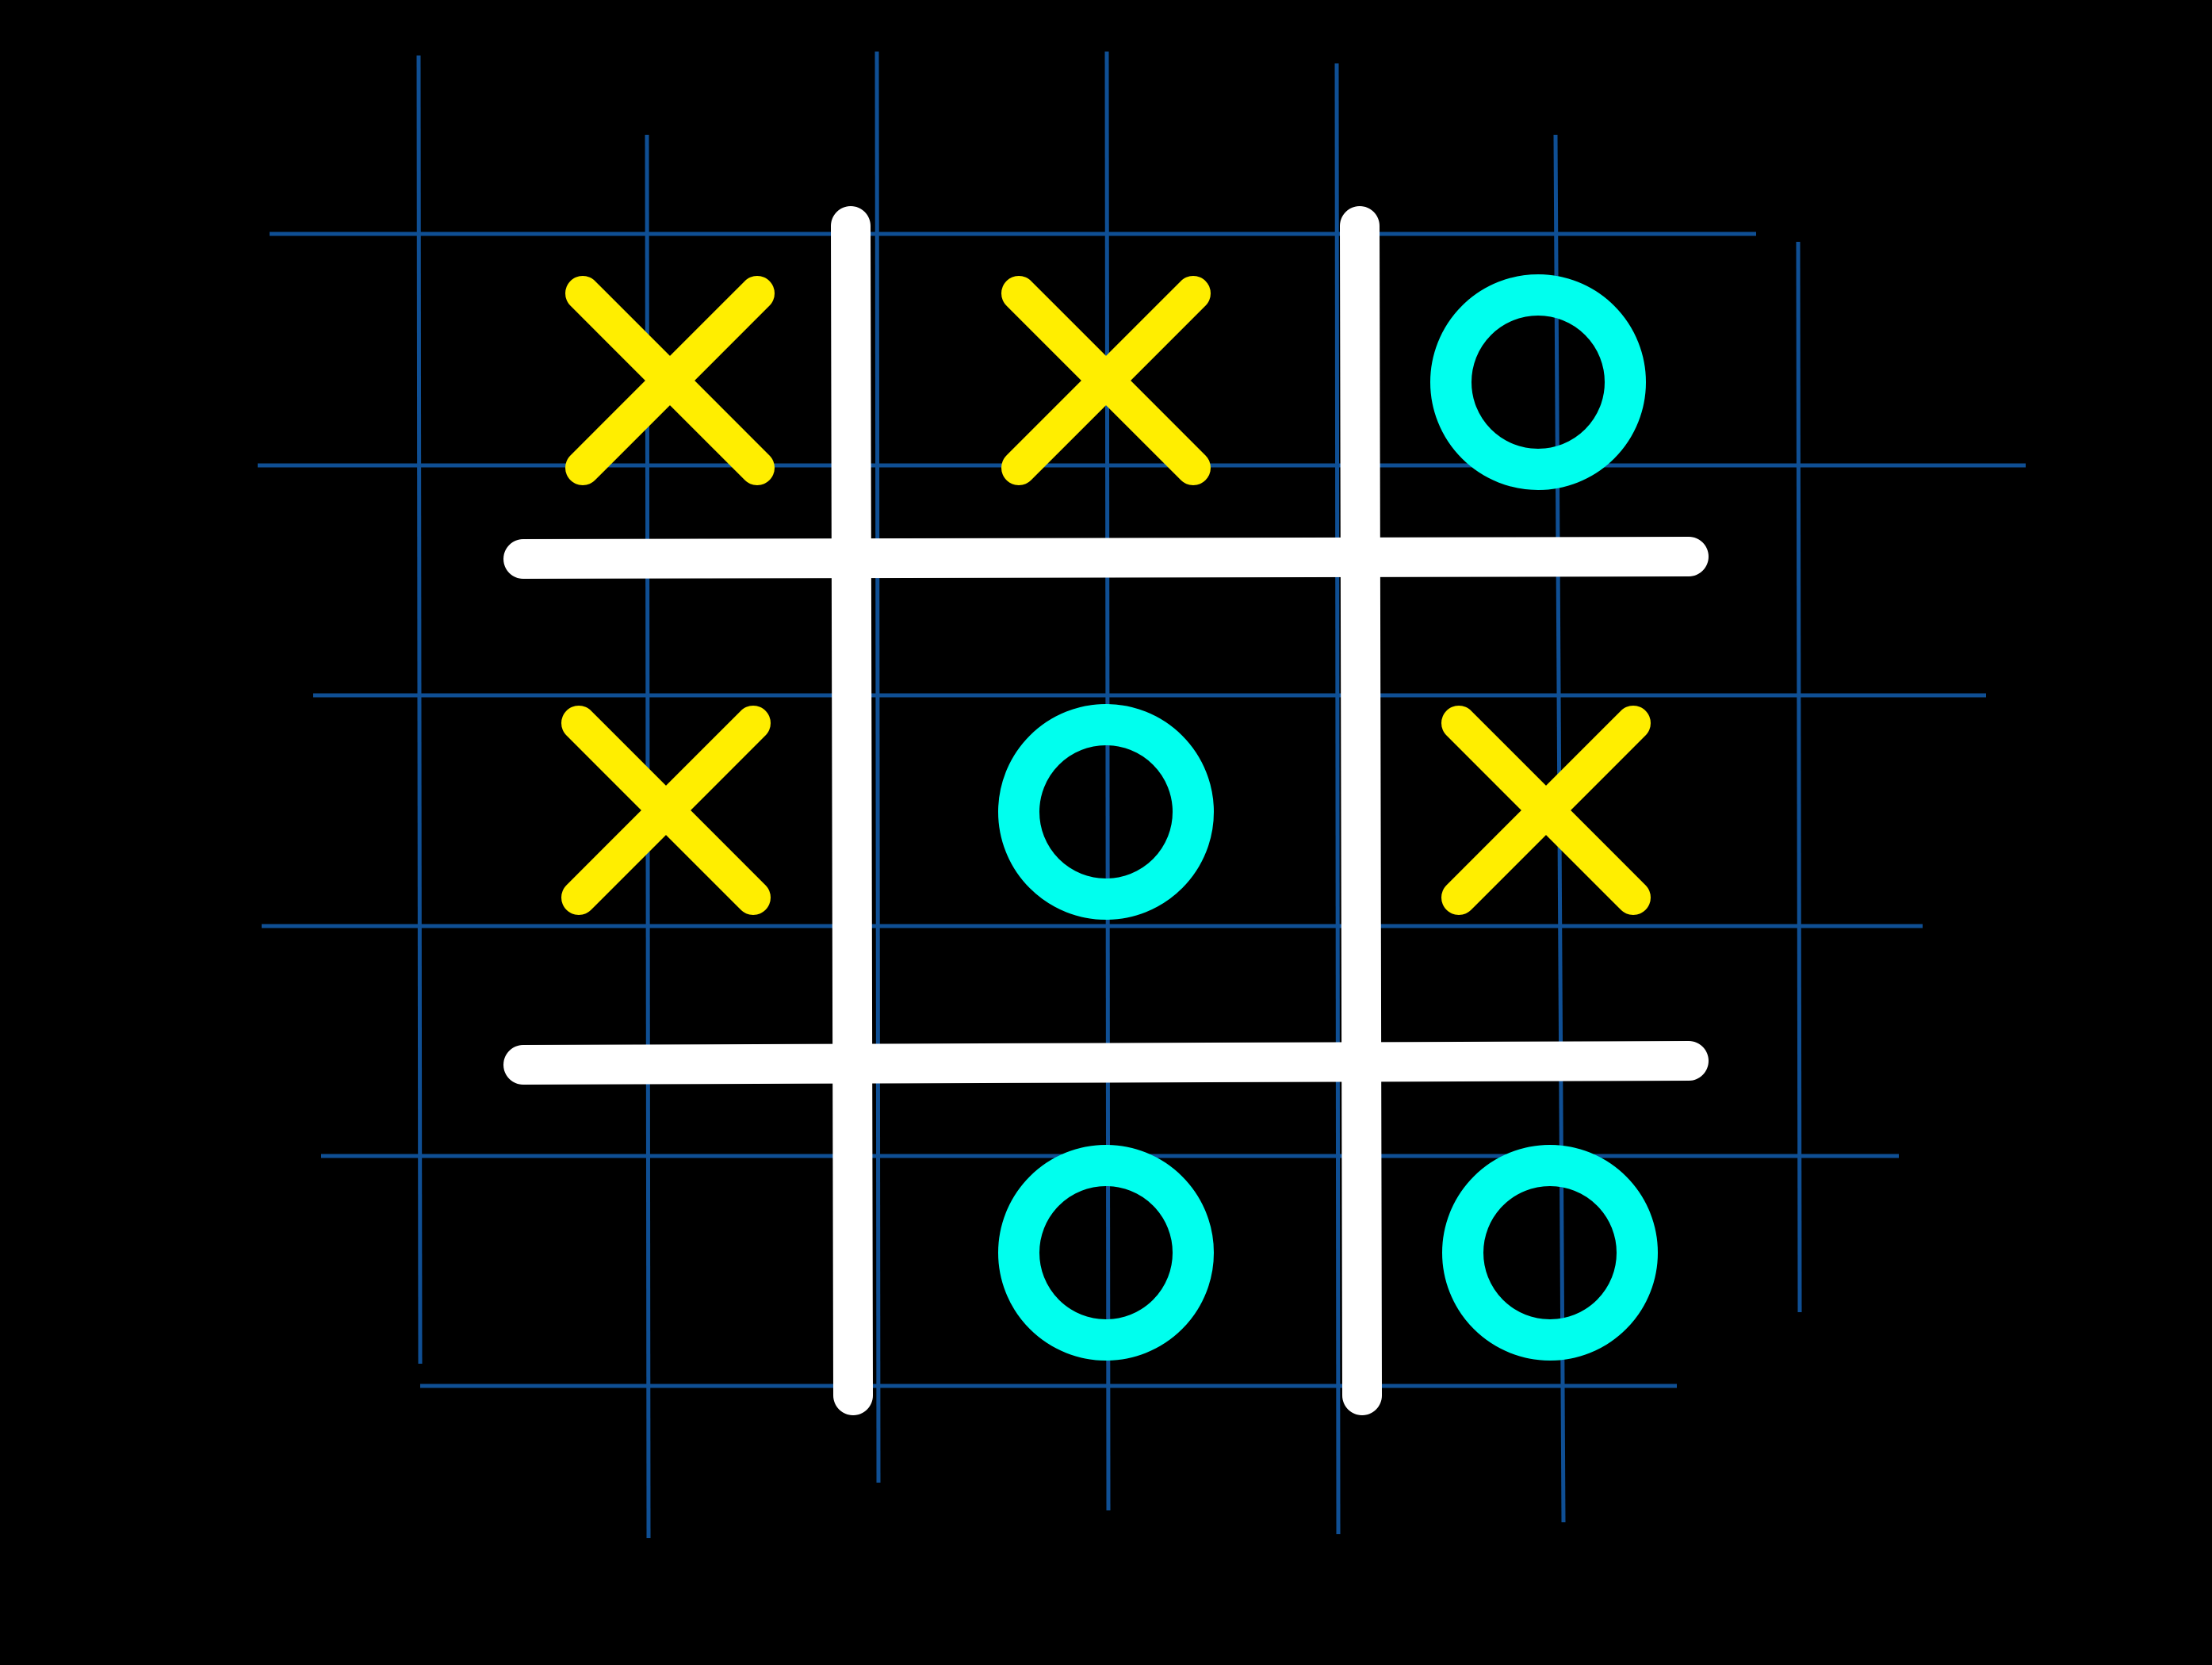  I want to click on board-cell-r3-c2, so click(1106, 1251).